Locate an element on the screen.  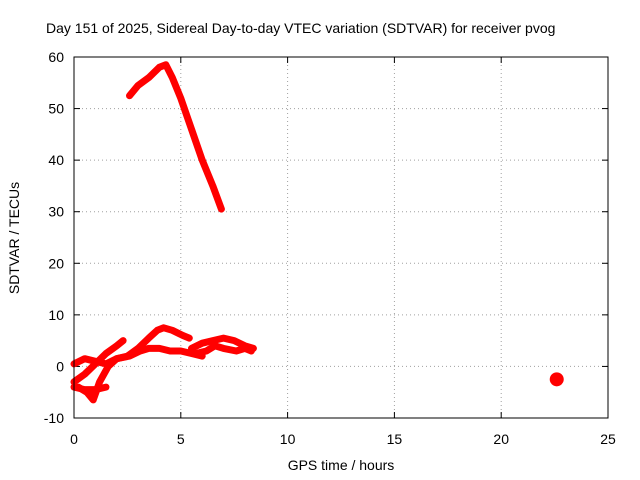
y-tick-label: 0 is located at coordinates (60, 366).